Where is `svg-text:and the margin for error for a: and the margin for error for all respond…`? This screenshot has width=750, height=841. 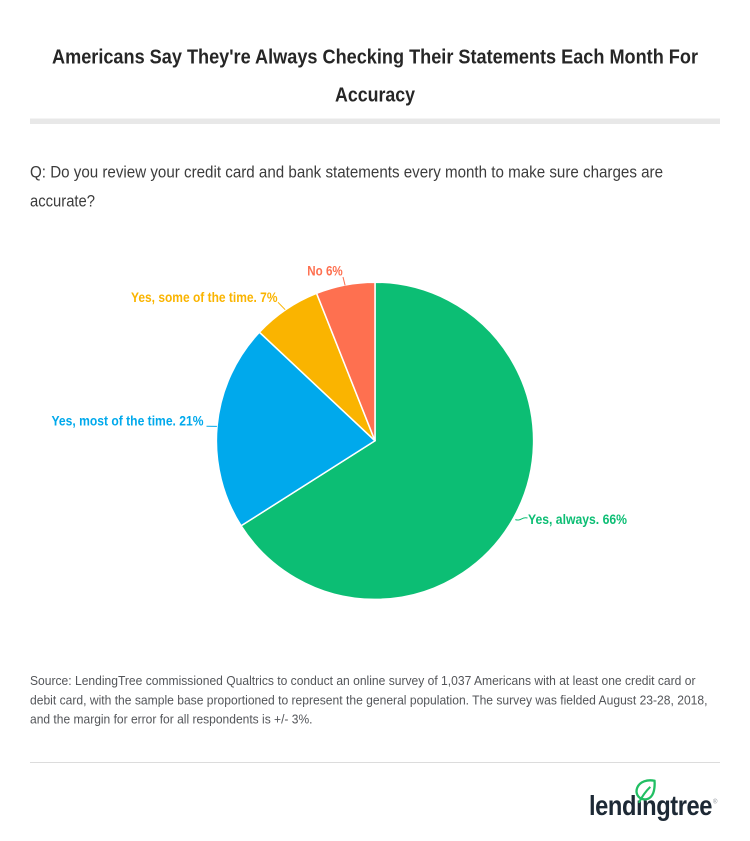
svg-text:and the margin for error for a: and the margin for error for all respond… is located at coordinates (171, 720).